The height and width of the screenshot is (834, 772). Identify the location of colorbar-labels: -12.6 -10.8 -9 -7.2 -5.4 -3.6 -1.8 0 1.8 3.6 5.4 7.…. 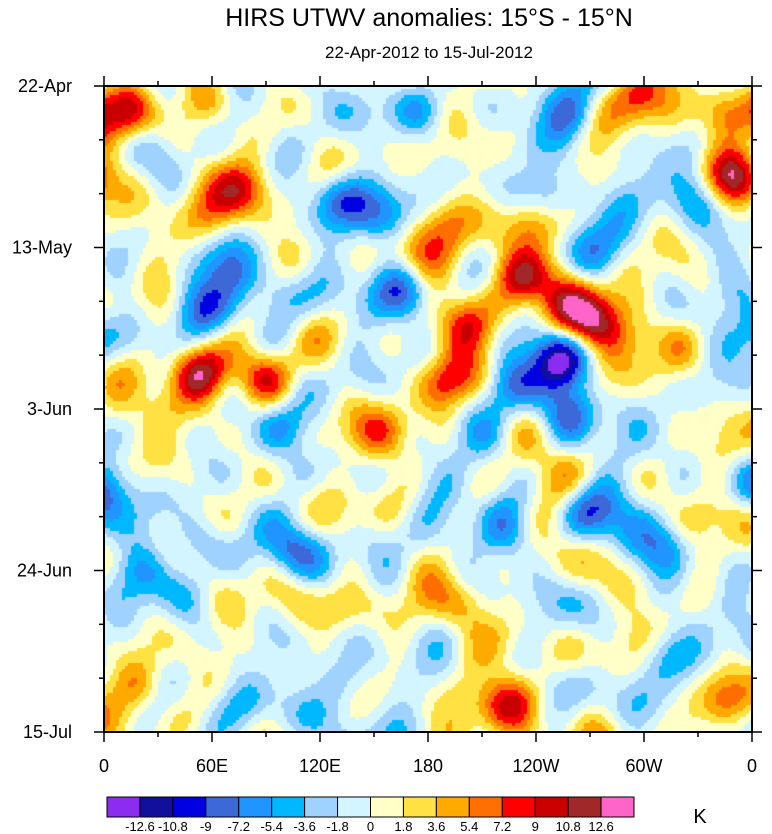
(369, 826).